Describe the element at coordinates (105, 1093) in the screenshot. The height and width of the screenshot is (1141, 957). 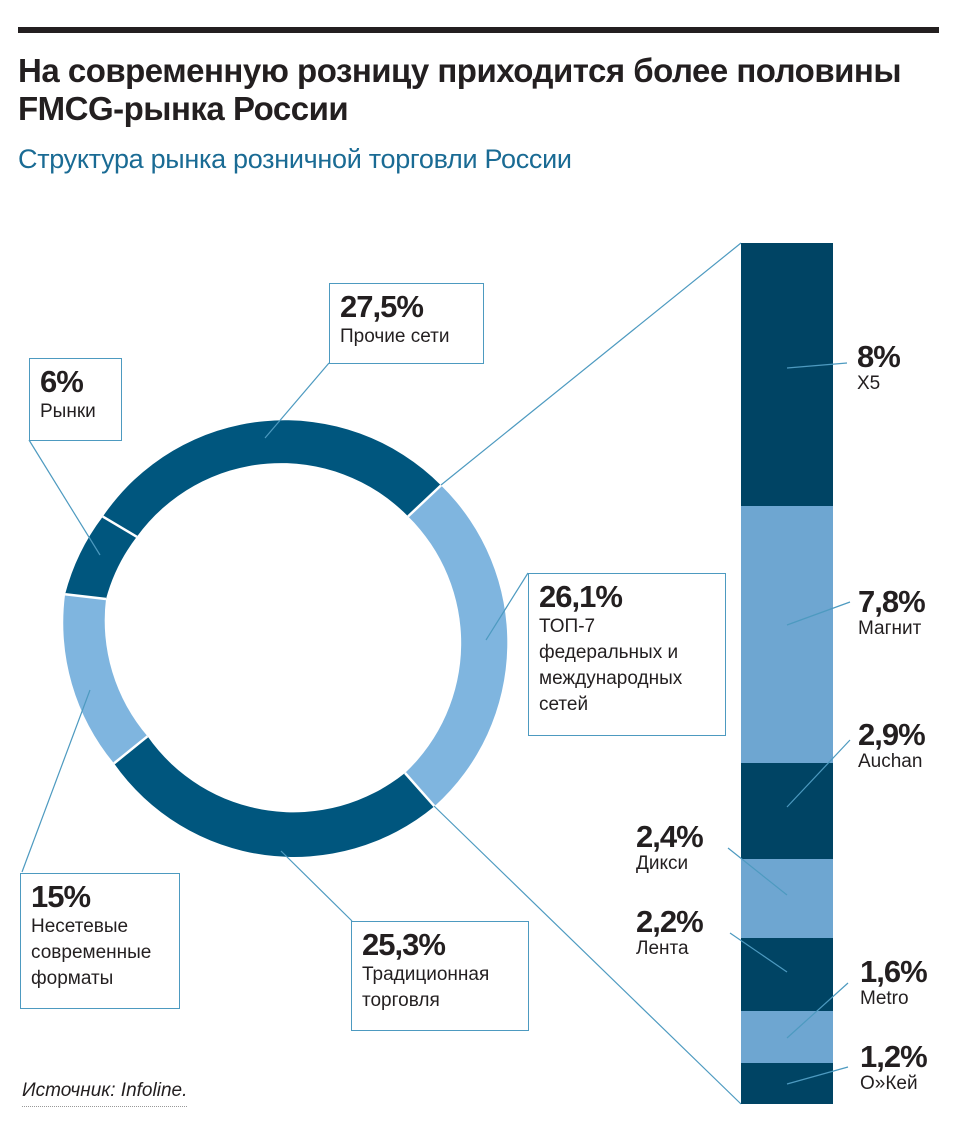
I see `source-note: Источник: Infoline.` at that location.